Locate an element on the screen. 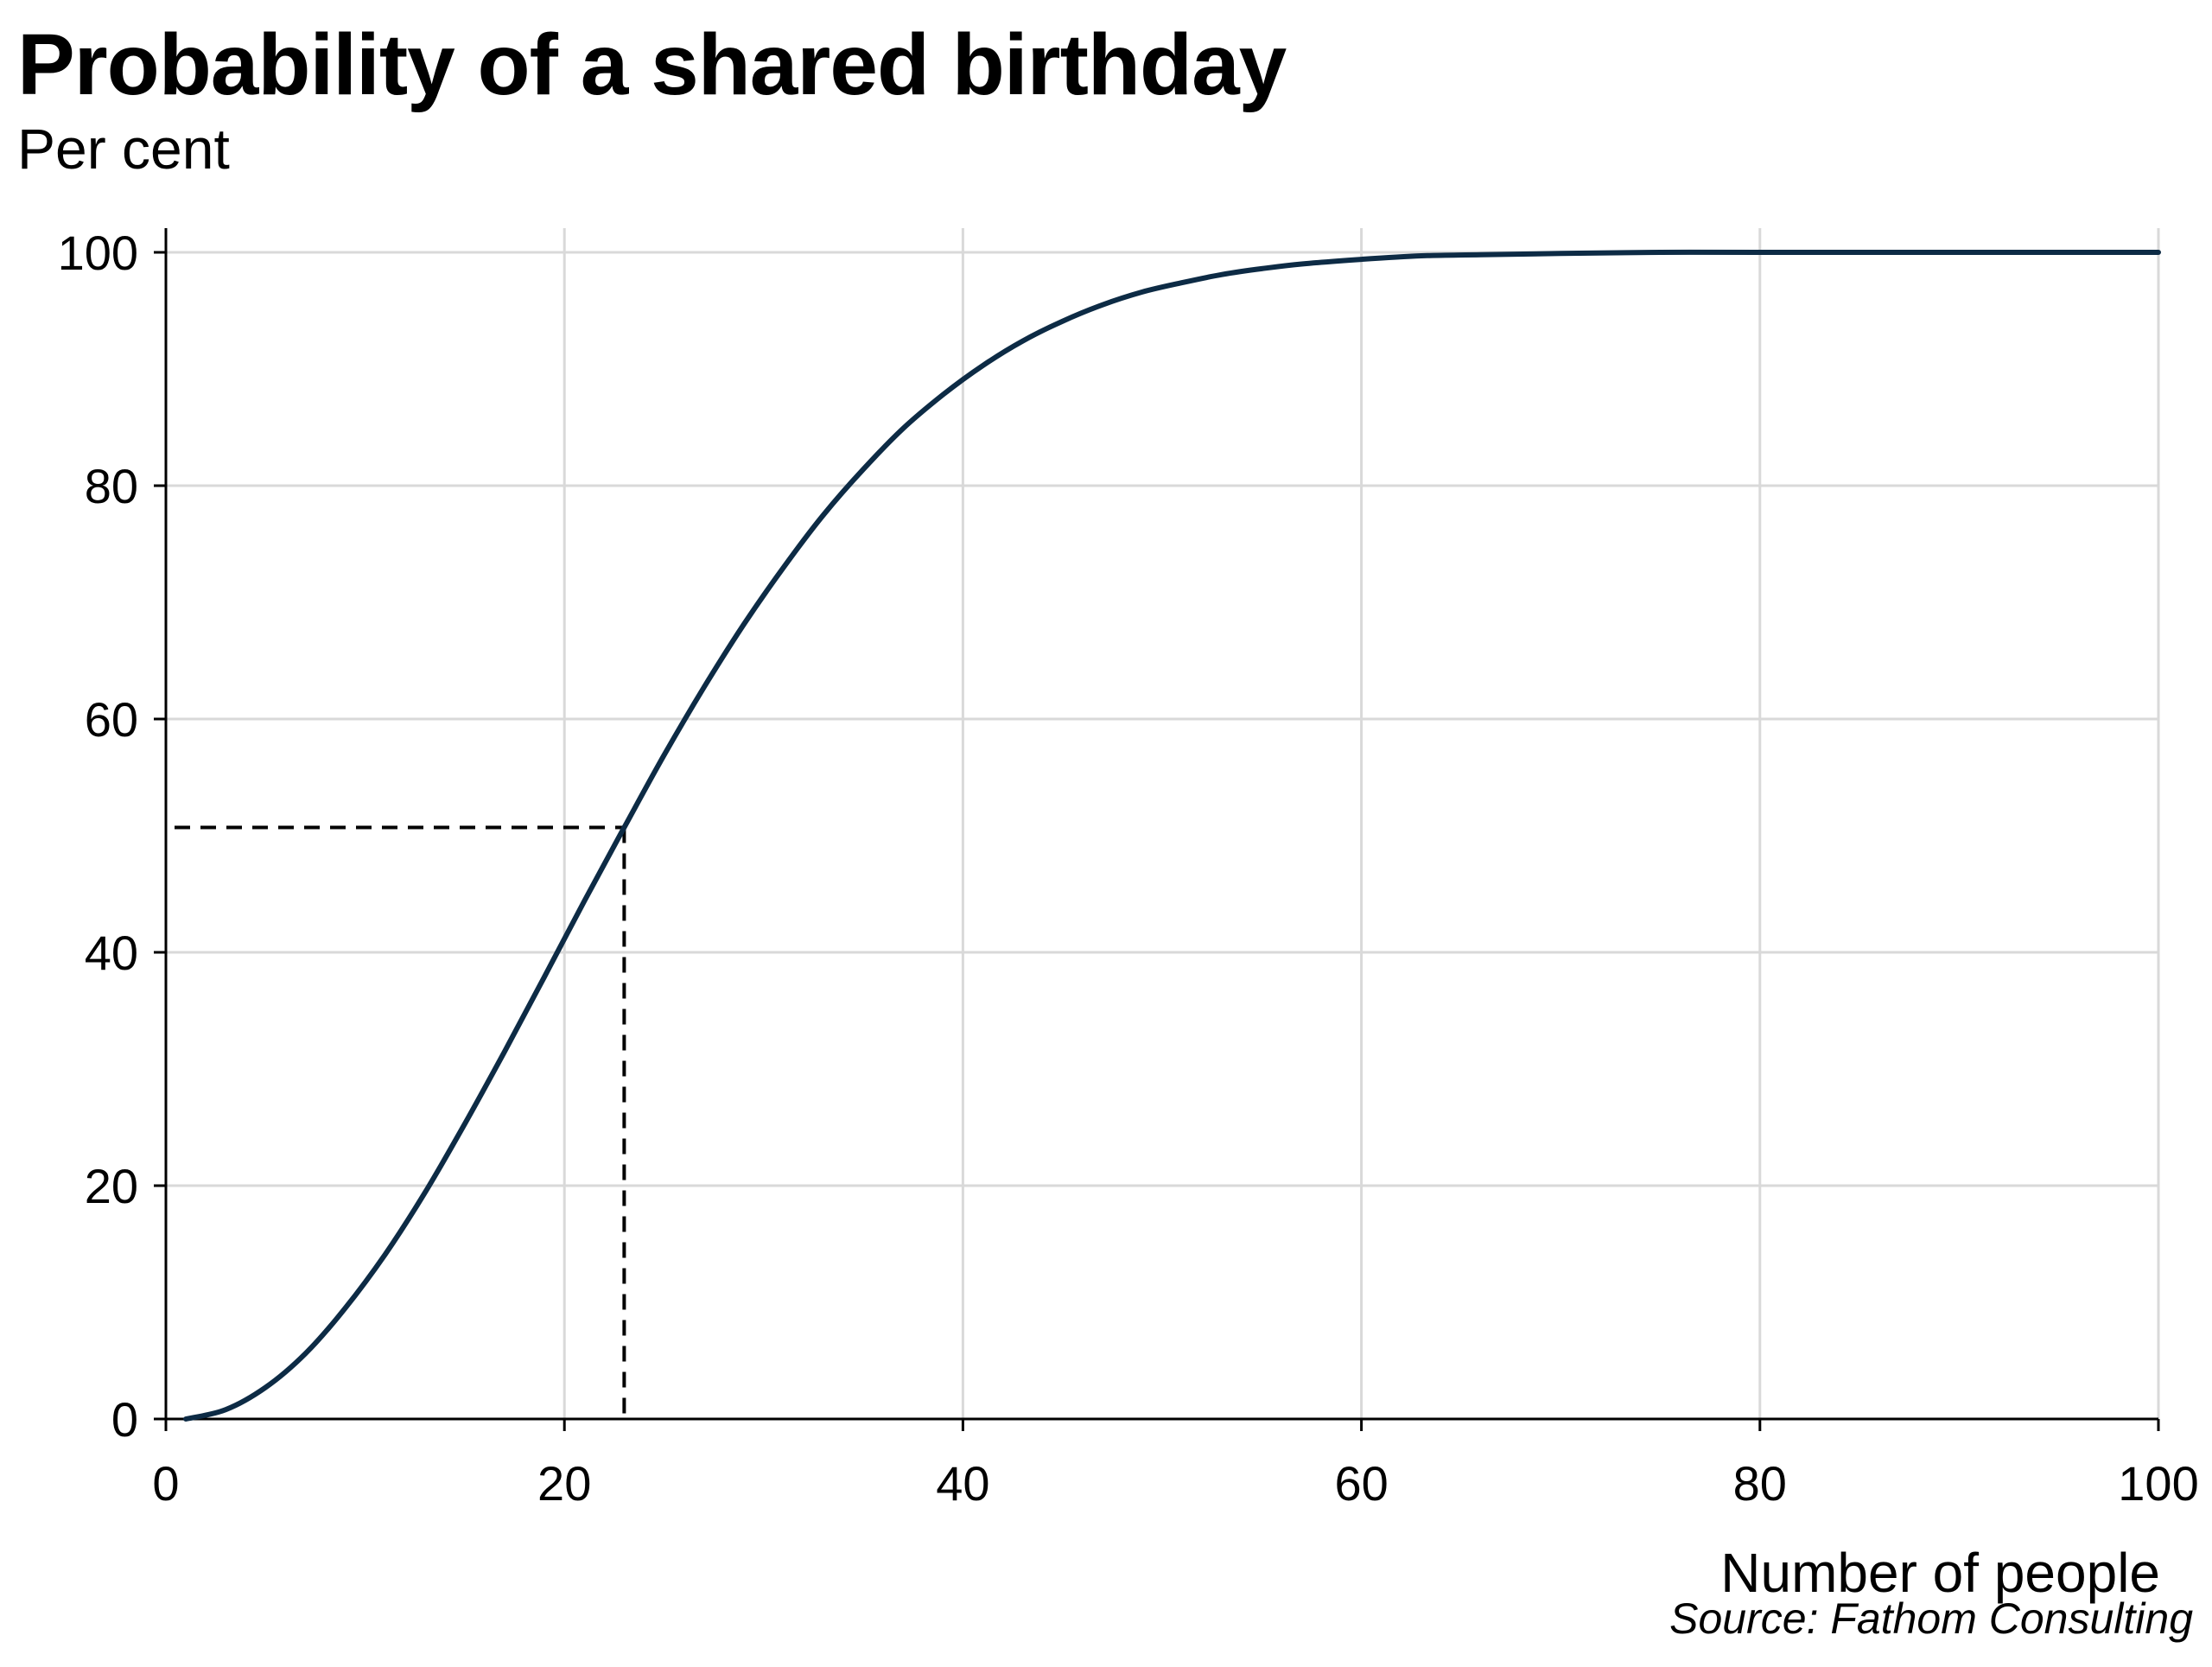  chart-subtitle: Per cent is located at coordinates (123, 149).